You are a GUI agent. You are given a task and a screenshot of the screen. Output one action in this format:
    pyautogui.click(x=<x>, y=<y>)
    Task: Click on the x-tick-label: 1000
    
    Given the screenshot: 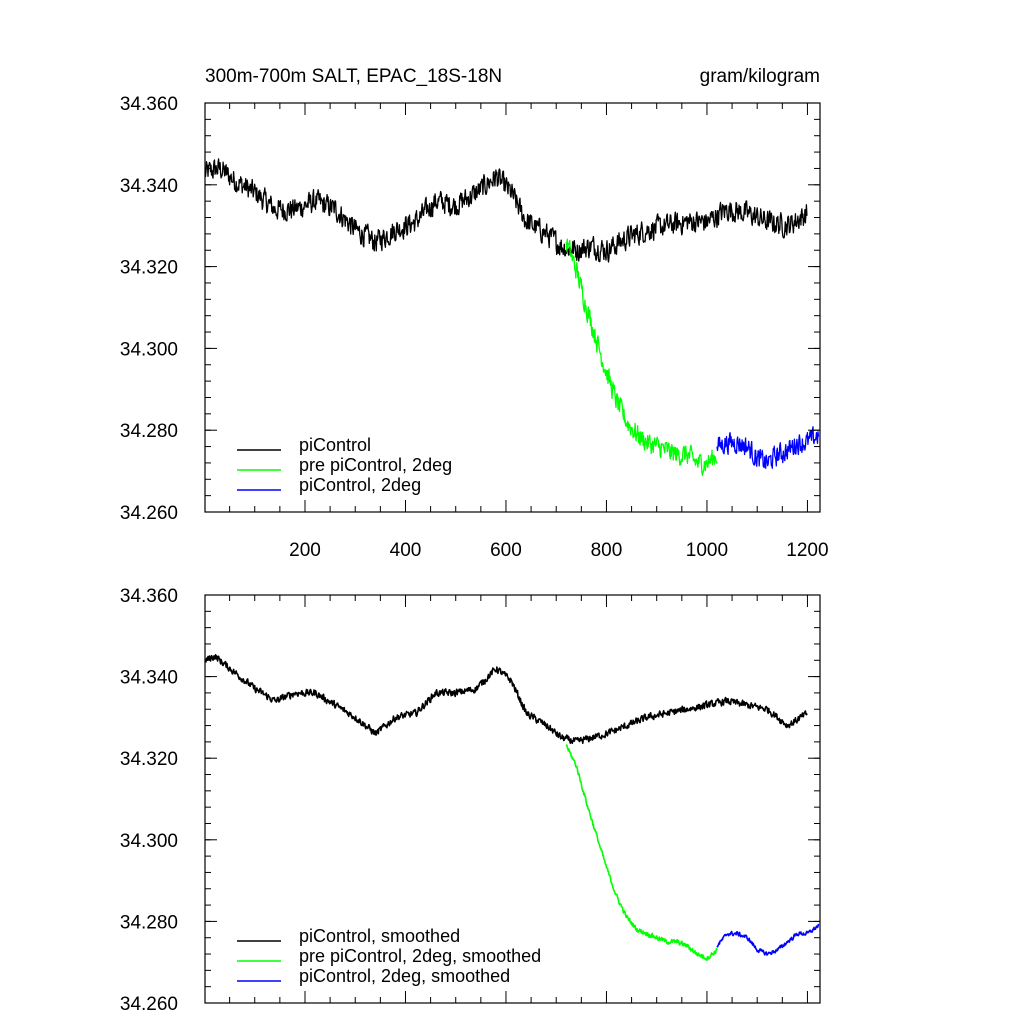 What is the action you would take?
    pyautogui.click(x=707, y=550)
    